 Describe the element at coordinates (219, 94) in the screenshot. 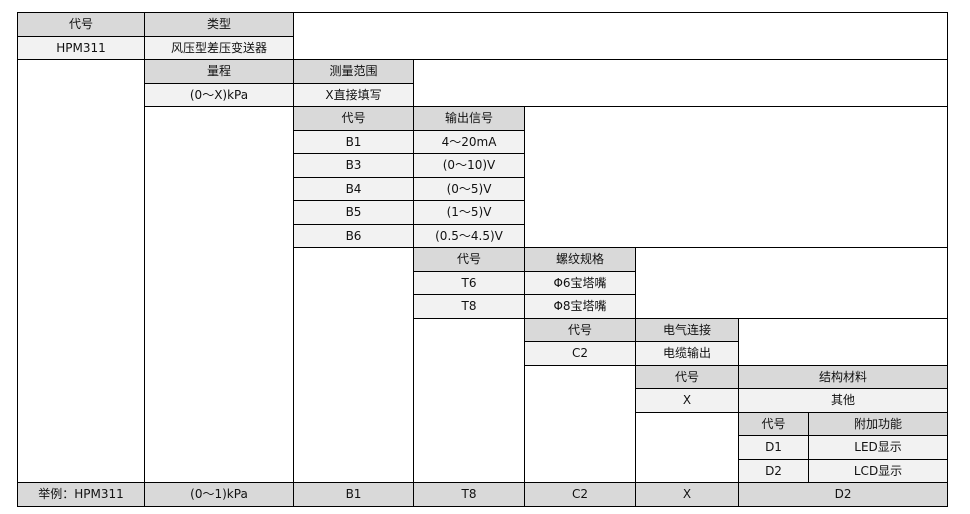

I see `range-value: (0～X)kPa` at that location.